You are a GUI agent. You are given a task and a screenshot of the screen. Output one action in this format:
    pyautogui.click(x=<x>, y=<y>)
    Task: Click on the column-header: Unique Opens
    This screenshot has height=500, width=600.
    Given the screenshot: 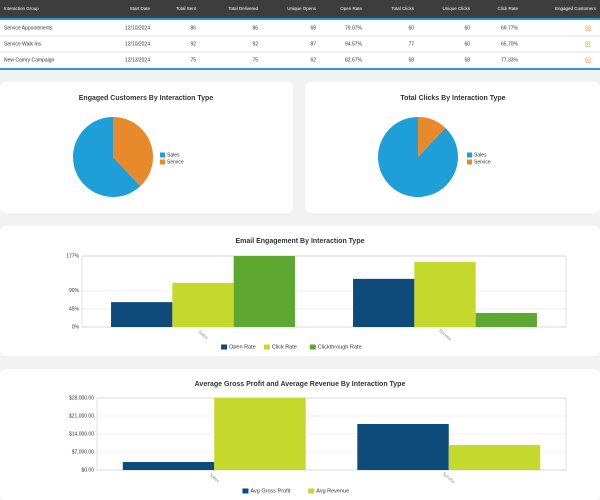 What is the action you would take?
    pyautogui.click(x=302, y=8)
    